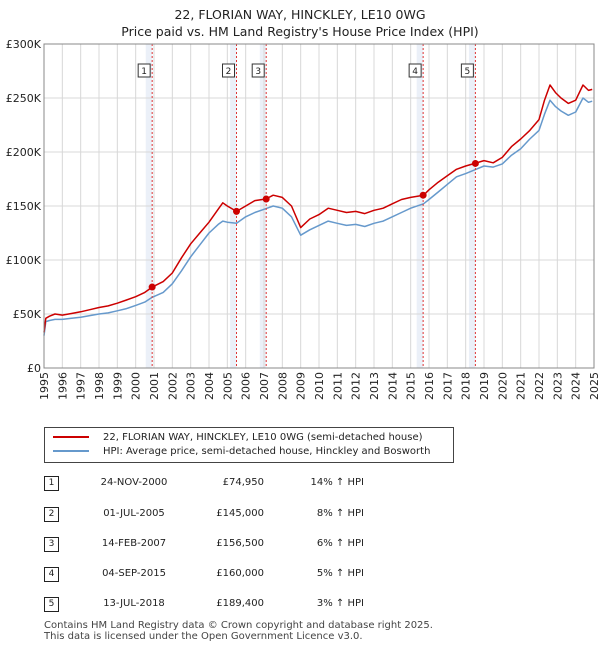 This screenshot has height=650, width=600. Describe the element at coordinates (300, 14) in the screenshot. I see `chart-title-line1: 22, FLORIAN WAY, HINCKLEY, LE10 0WG` at that location.